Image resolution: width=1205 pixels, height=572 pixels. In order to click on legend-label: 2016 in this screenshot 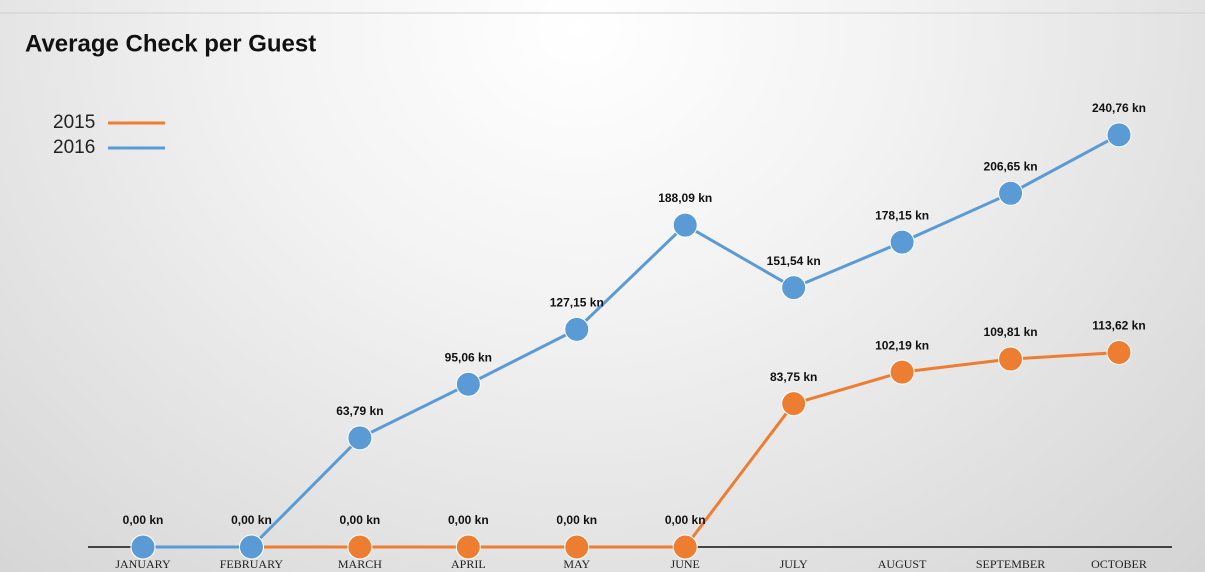, I will do `click(74, 147)`.